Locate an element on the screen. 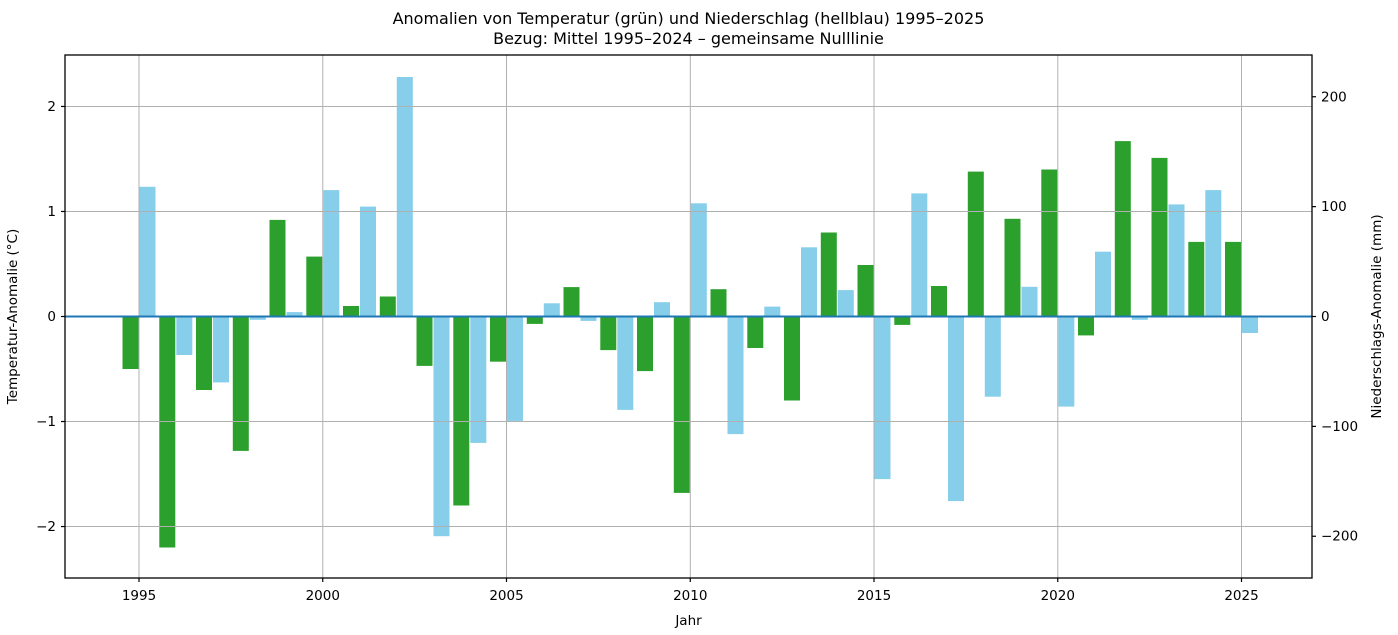  precip-bar-2016 is located at coordinates (919, 255).